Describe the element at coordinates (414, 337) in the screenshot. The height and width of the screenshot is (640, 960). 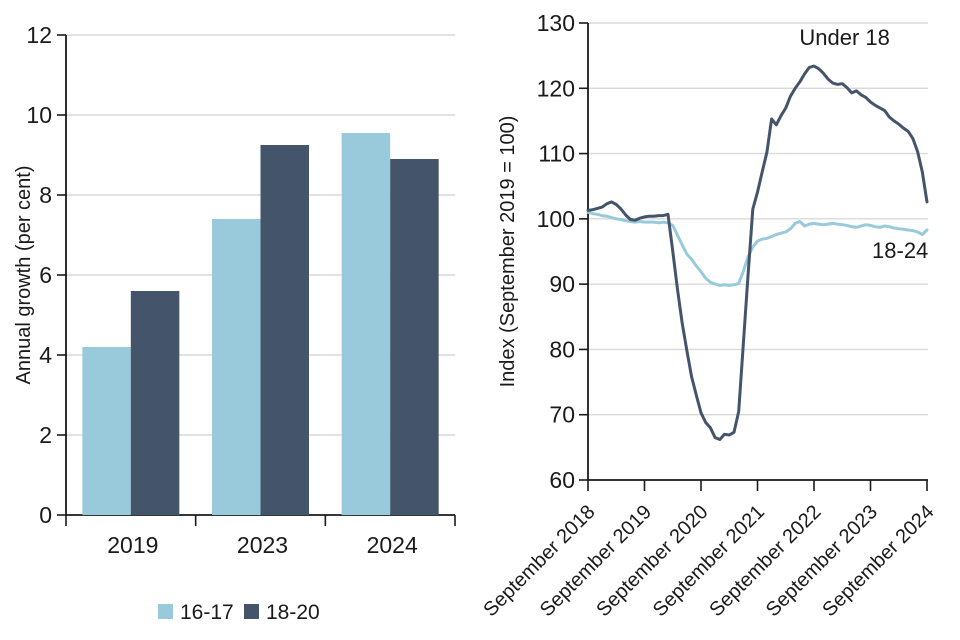
I see `bar-18-20-2024` at that location.